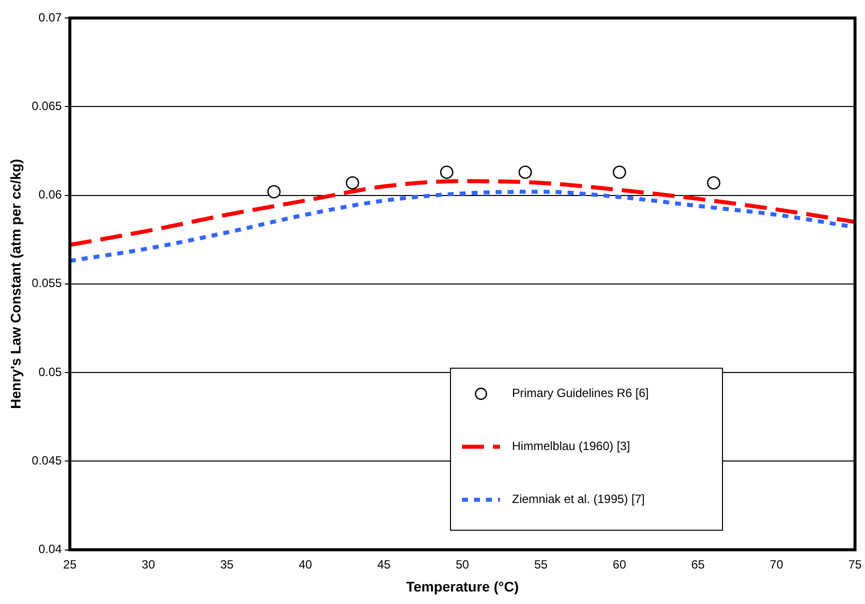  What do you see at coordinates (698, 564) in the screenshot?
I see `x-tick-label: 65` at bounding box center [698, 564].